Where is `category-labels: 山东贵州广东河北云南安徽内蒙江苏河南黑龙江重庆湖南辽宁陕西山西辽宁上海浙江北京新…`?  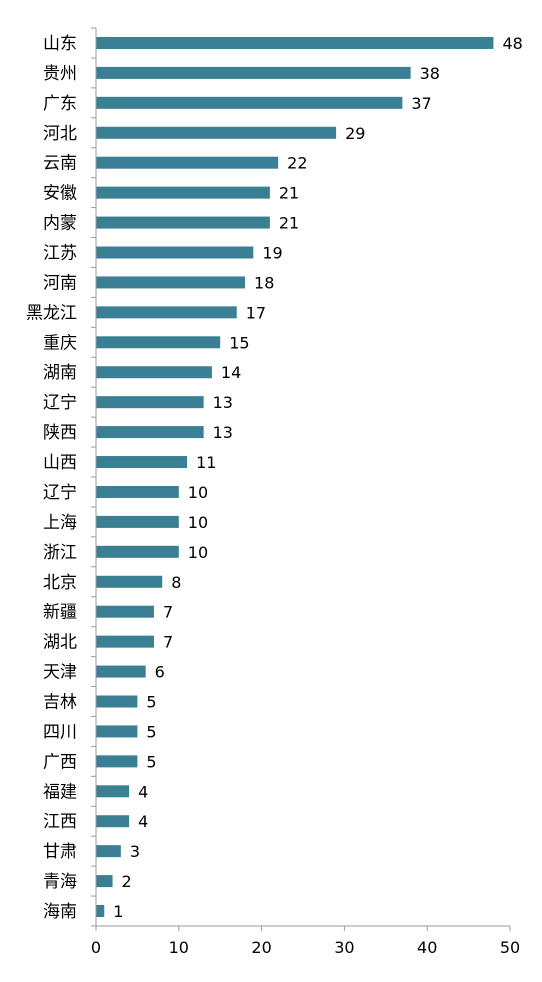
category-labels: 山东贵州广东河北云南安徽内蒙江苏河南黑龙江重庆湖南辽宁陕西山西辽宁上海浙江北京新… is located at coordinates (51, 478).